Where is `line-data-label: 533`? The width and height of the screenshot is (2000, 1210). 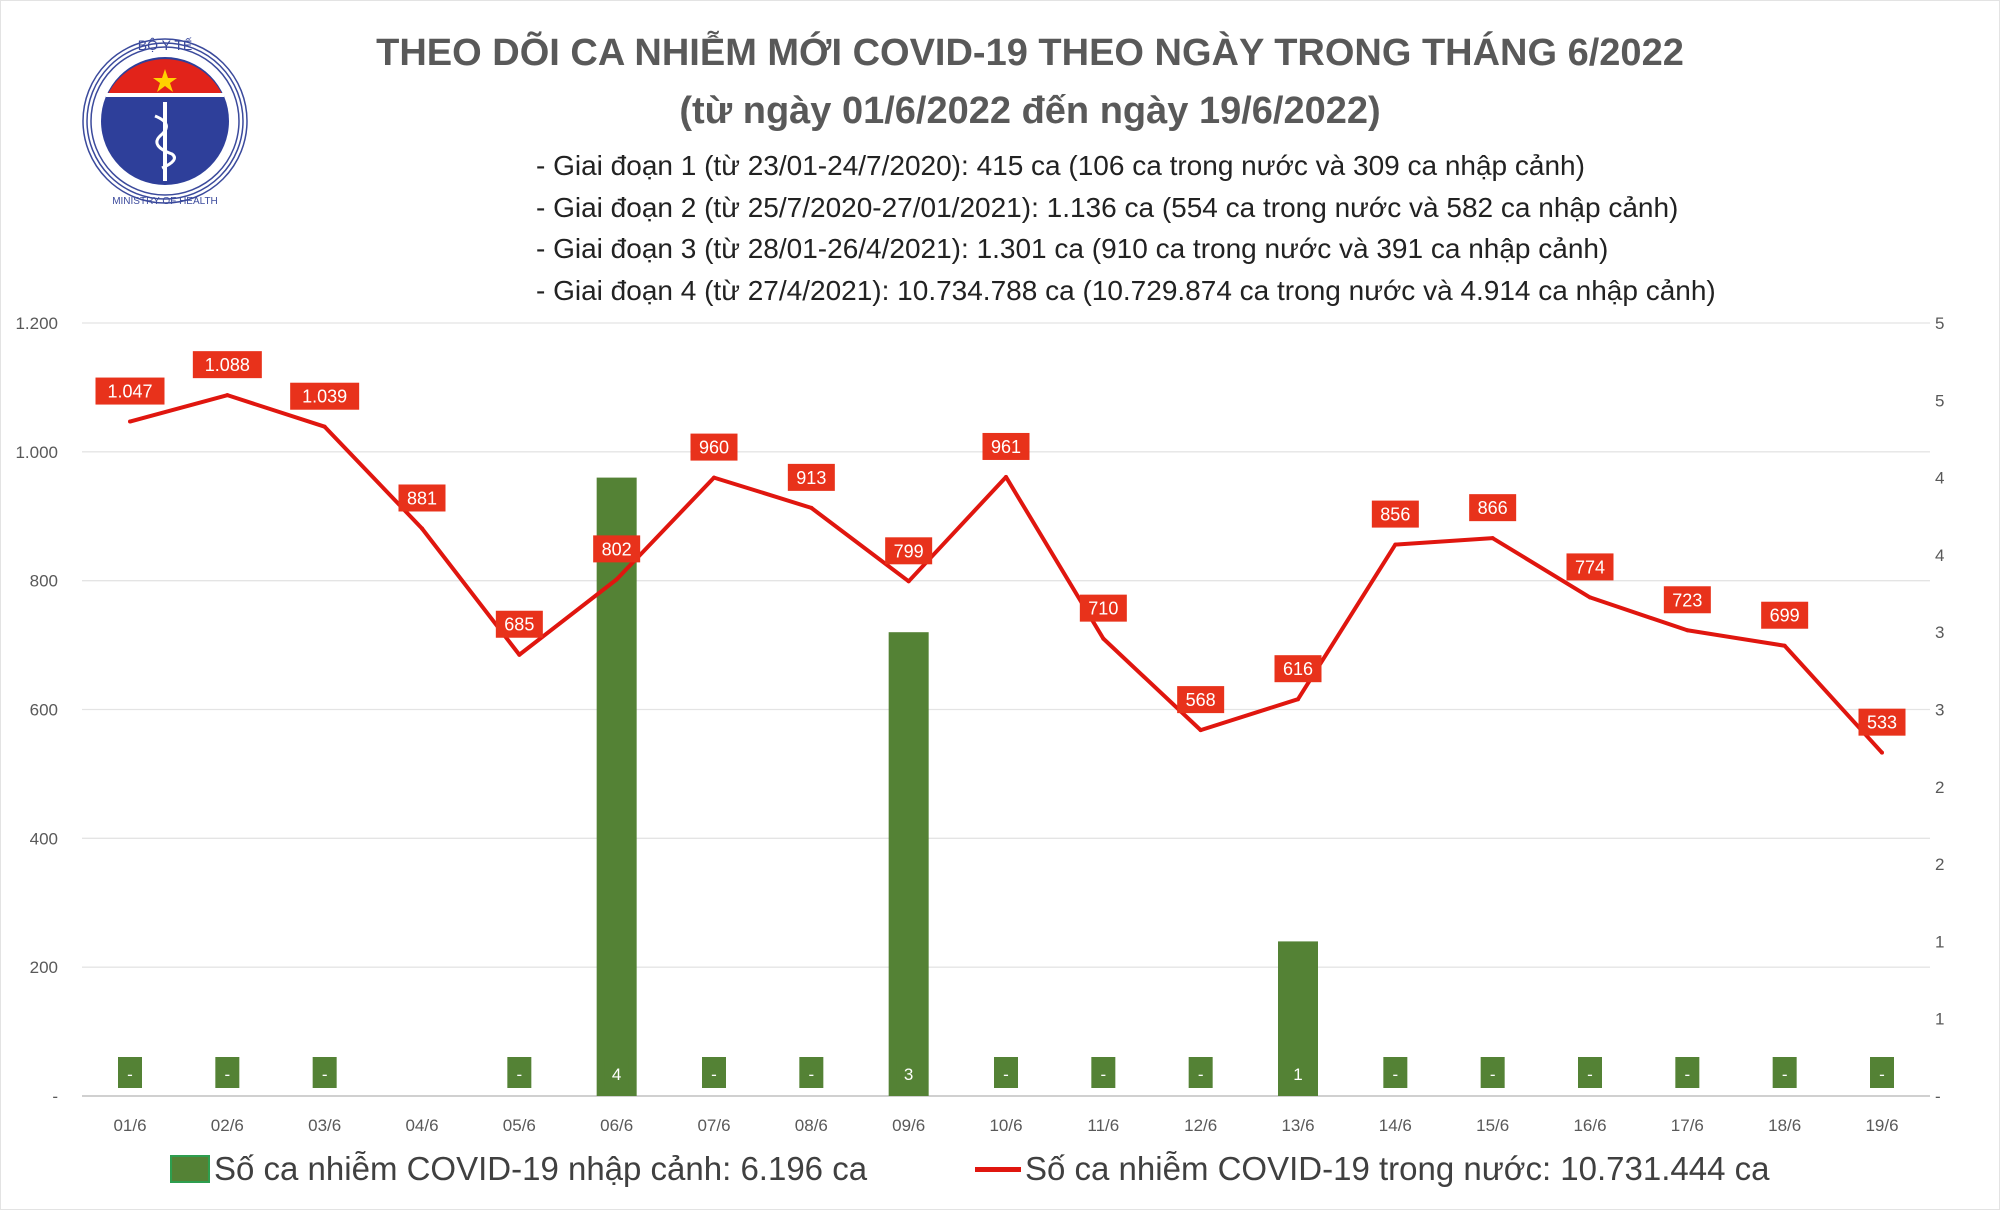
line-data-label: 533 is located at coordinates (1882, 723).